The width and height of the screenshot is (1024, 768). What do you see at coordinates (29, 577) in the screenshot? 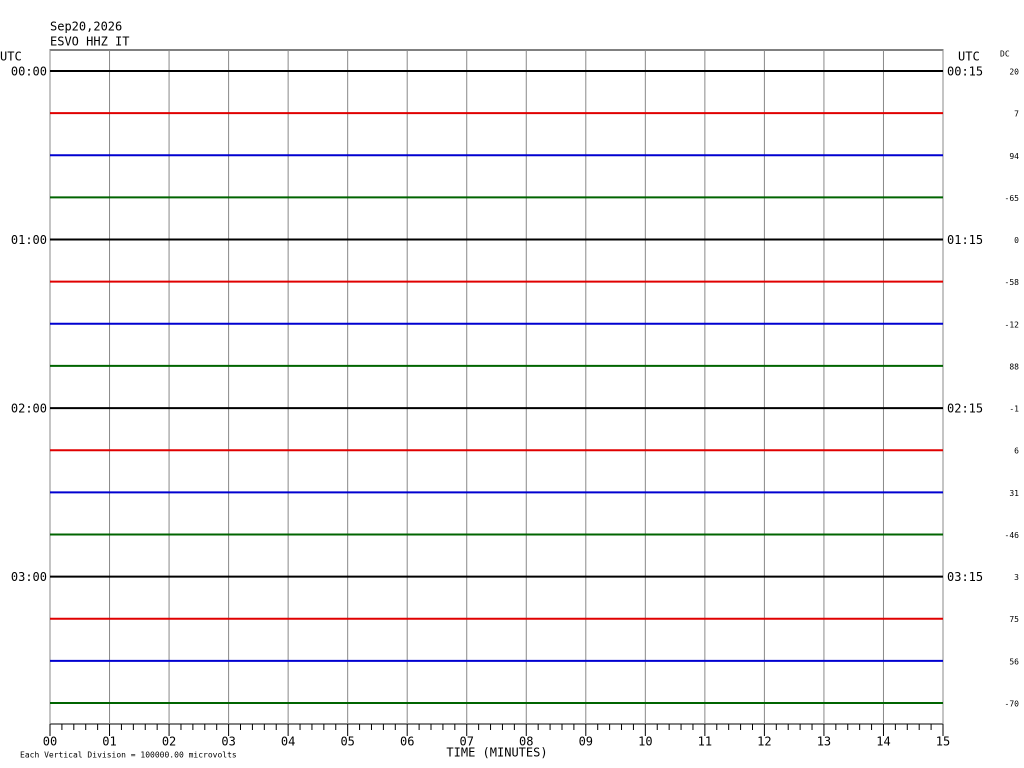
I see `left-time-label: 03:00` at bounding box center [29, 577].